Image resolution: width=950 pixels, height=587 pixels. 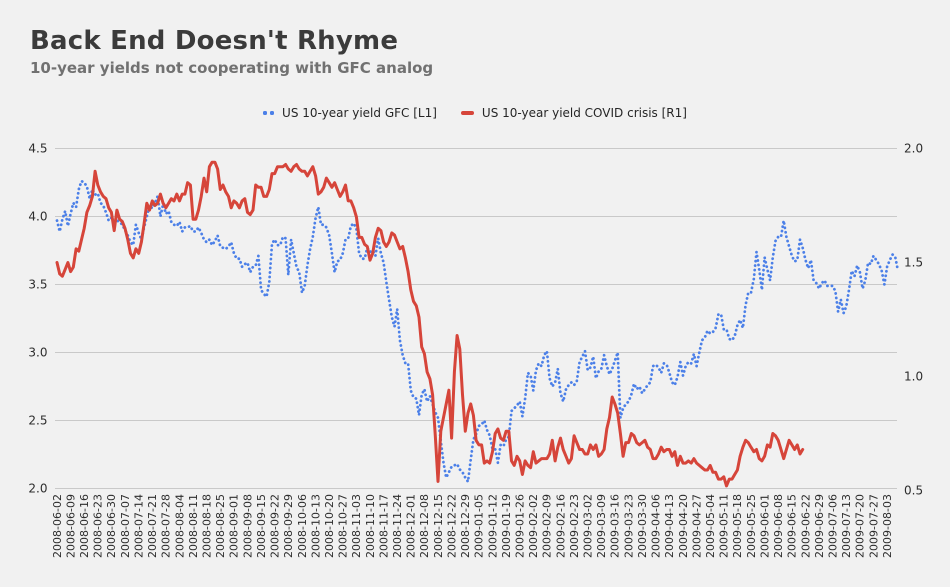 What do you see at coordinates (37, 353) in the screenshot?
I see `svg-text: 3.0` at bounding box center [37, 353].